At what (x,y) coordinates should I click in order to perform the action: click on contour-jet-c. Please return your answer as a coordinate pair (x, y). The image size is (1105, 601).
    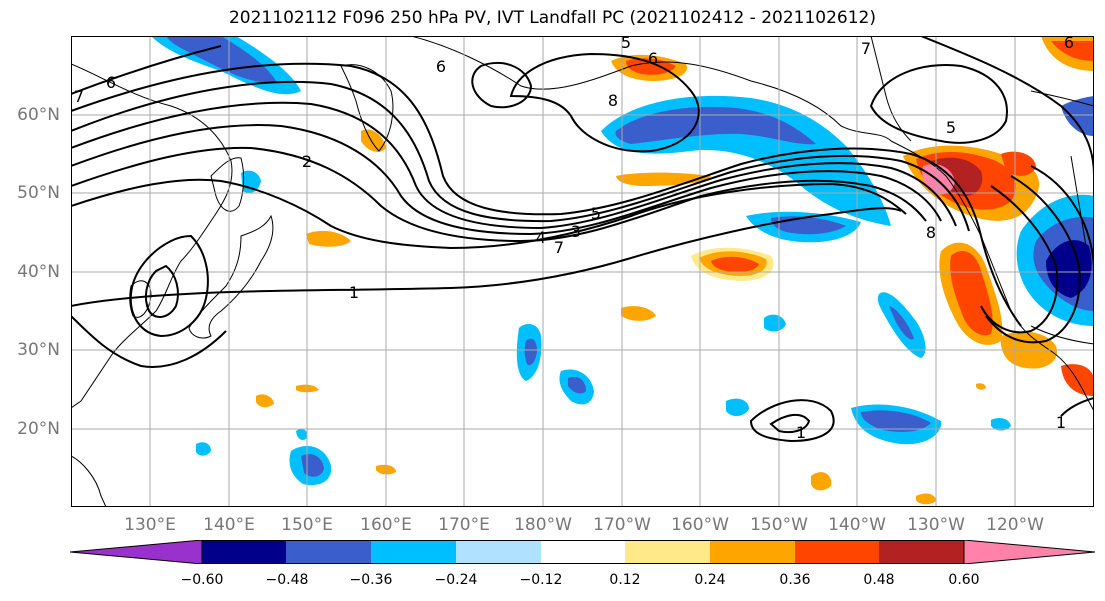
    Looking at the image, I should click on (506, 180).